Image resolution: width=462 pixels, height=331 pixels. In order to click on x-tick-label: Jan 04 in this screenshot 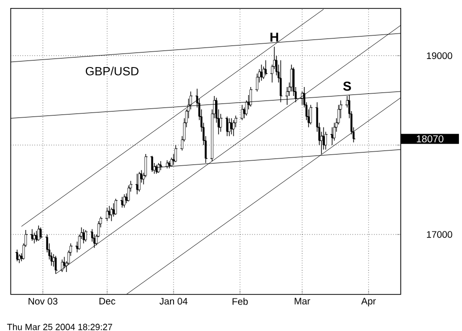, I will do `click(174, 301)`.